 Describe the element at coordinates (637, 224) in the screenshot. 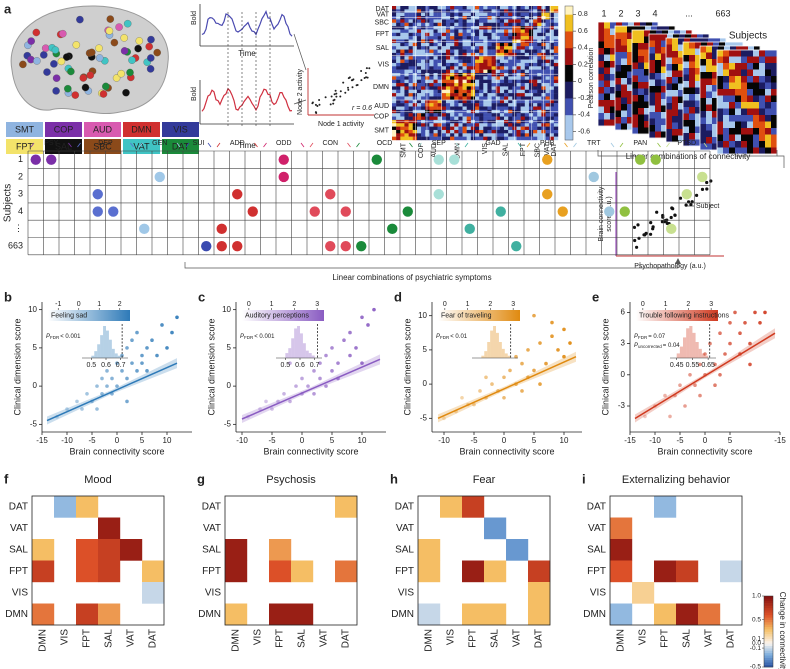

I see `subject-point` at that location.